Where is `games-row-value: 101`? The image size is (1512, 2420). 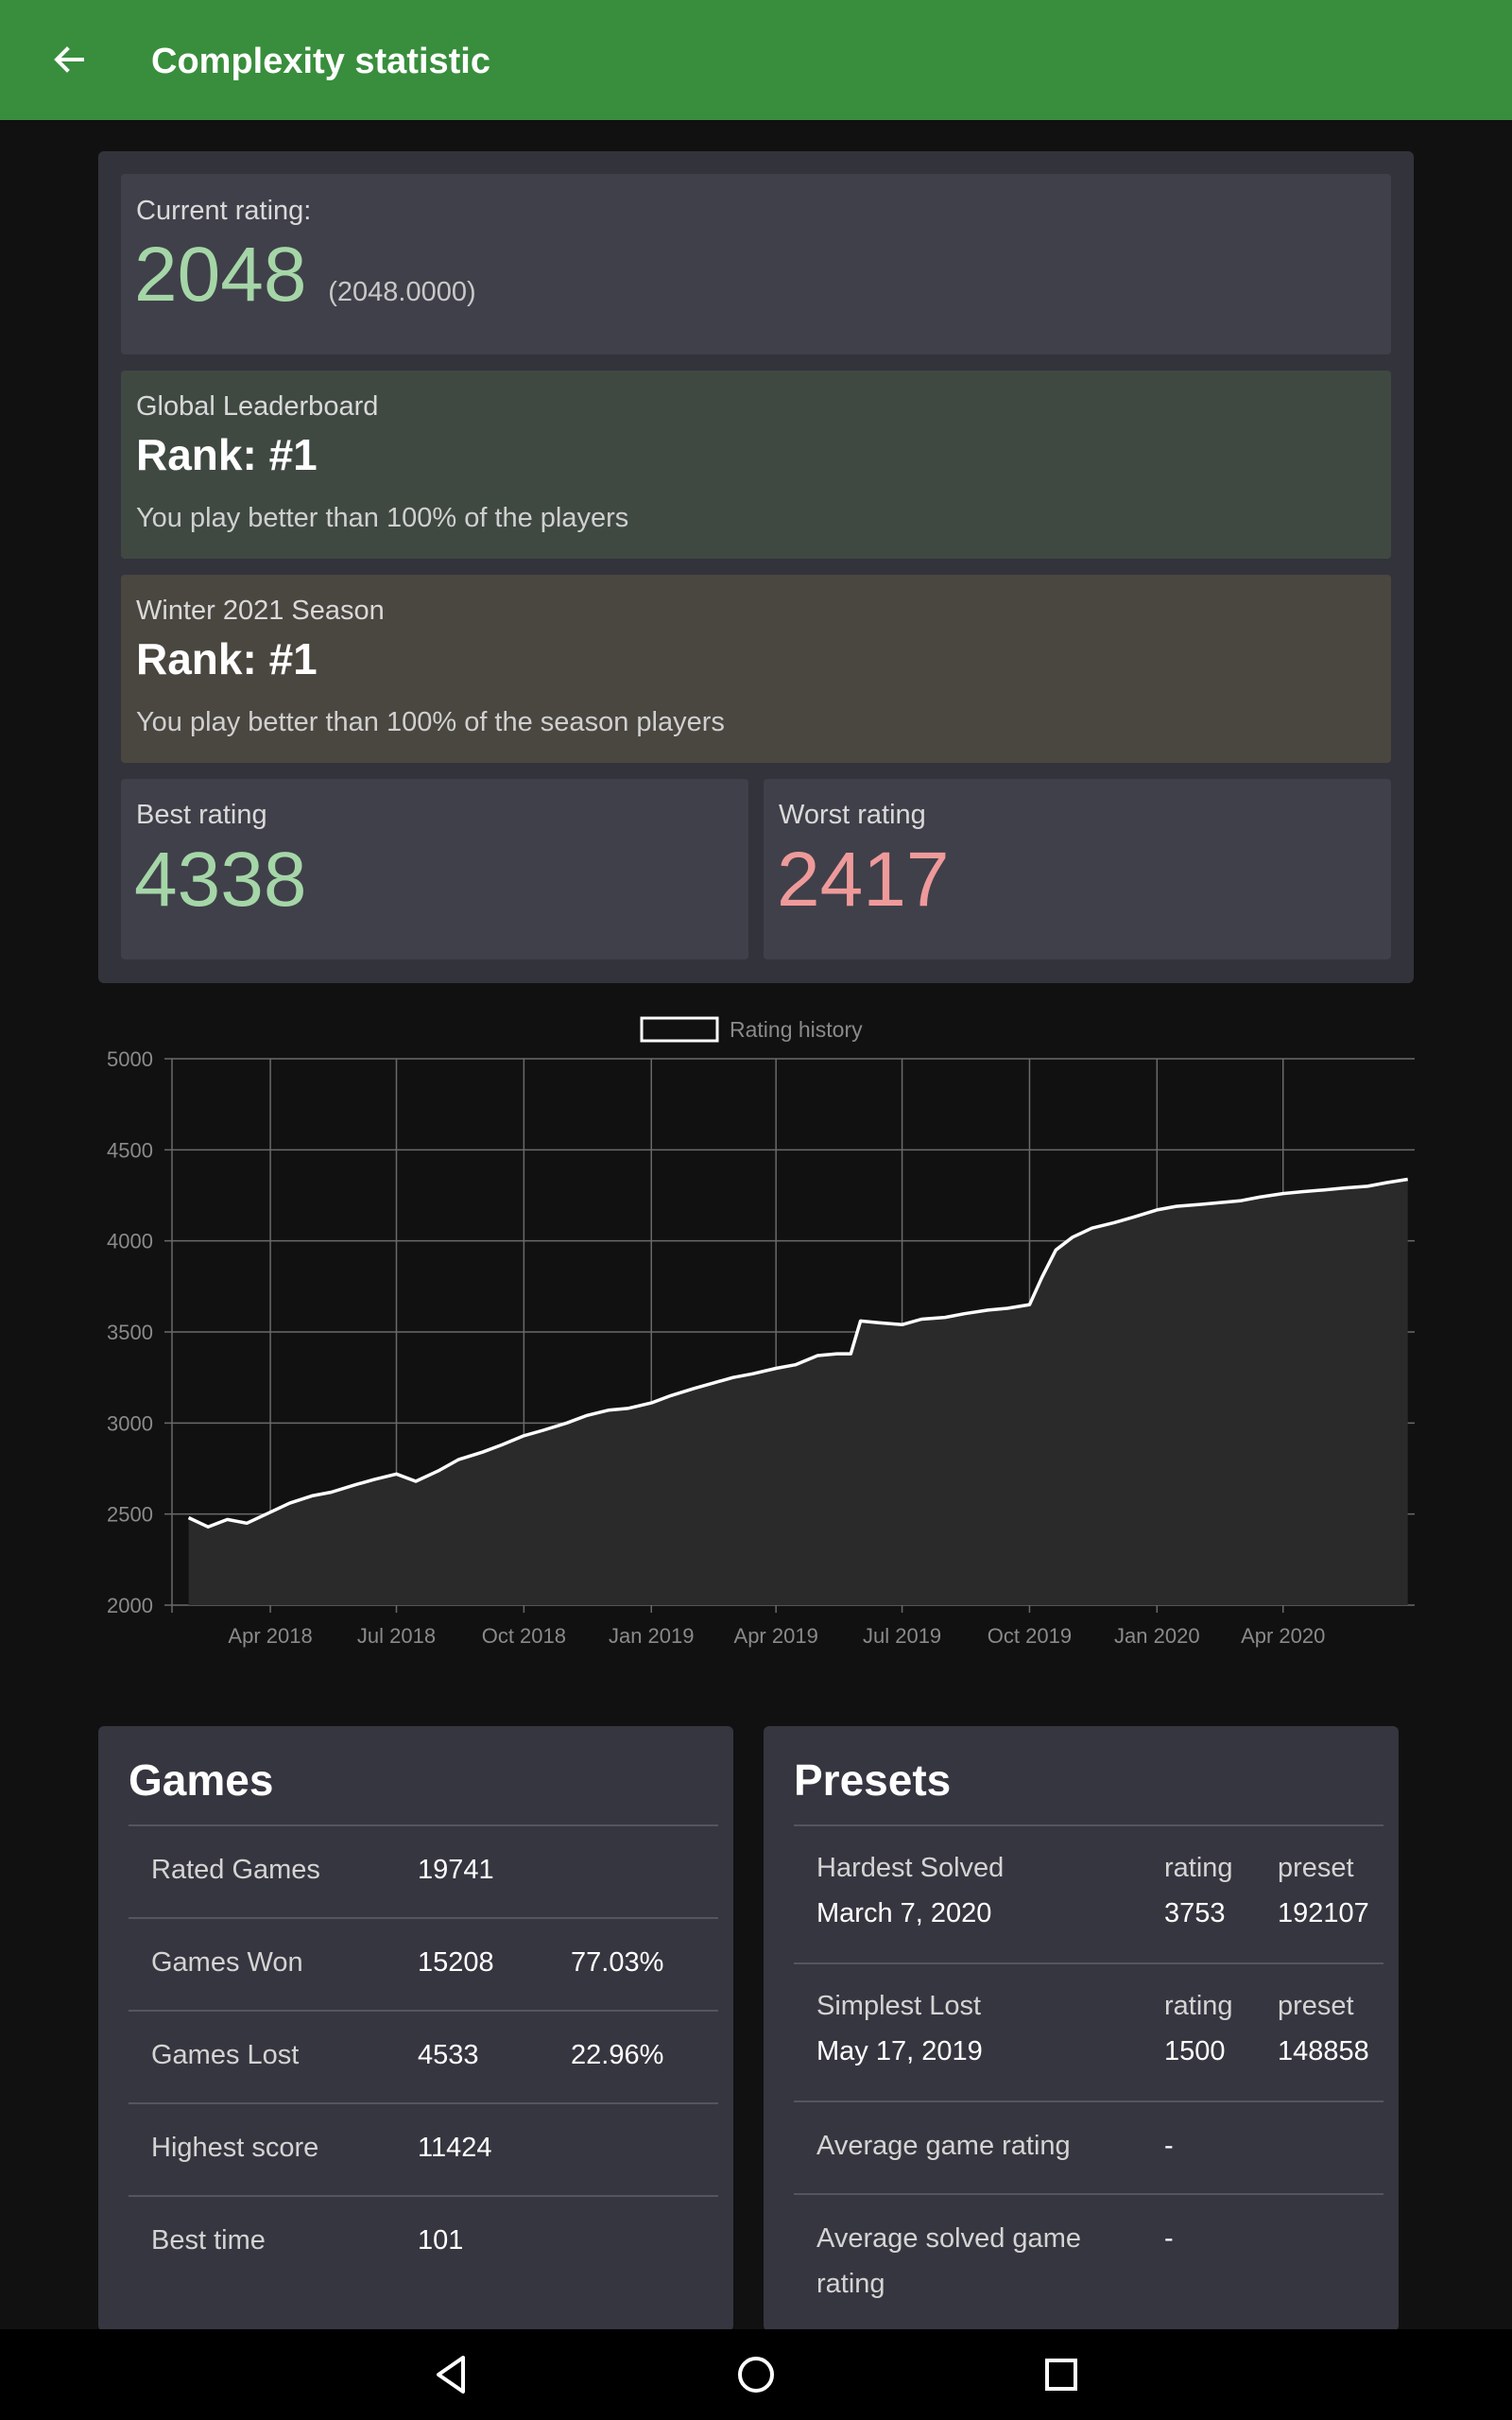 games-row-value: 101 is located at coordinates (441, 2240).